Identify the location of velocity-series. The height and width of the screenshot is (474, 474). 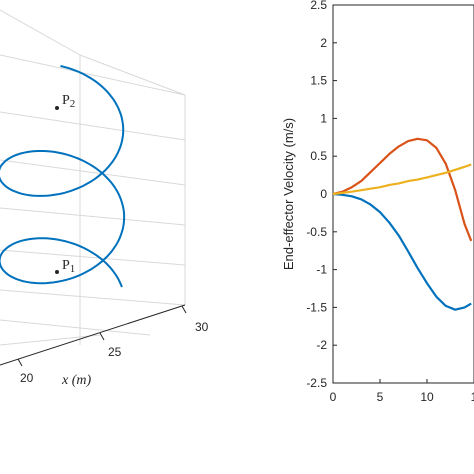
(402, 224).